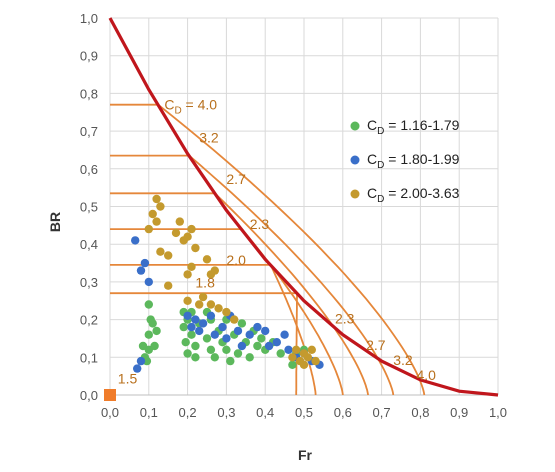 The height and width of the screenshot is (472, 555). Describe the element at coordinates (89, 395) in the screenshot. I see `y-tick-label: 0,0` at that location.